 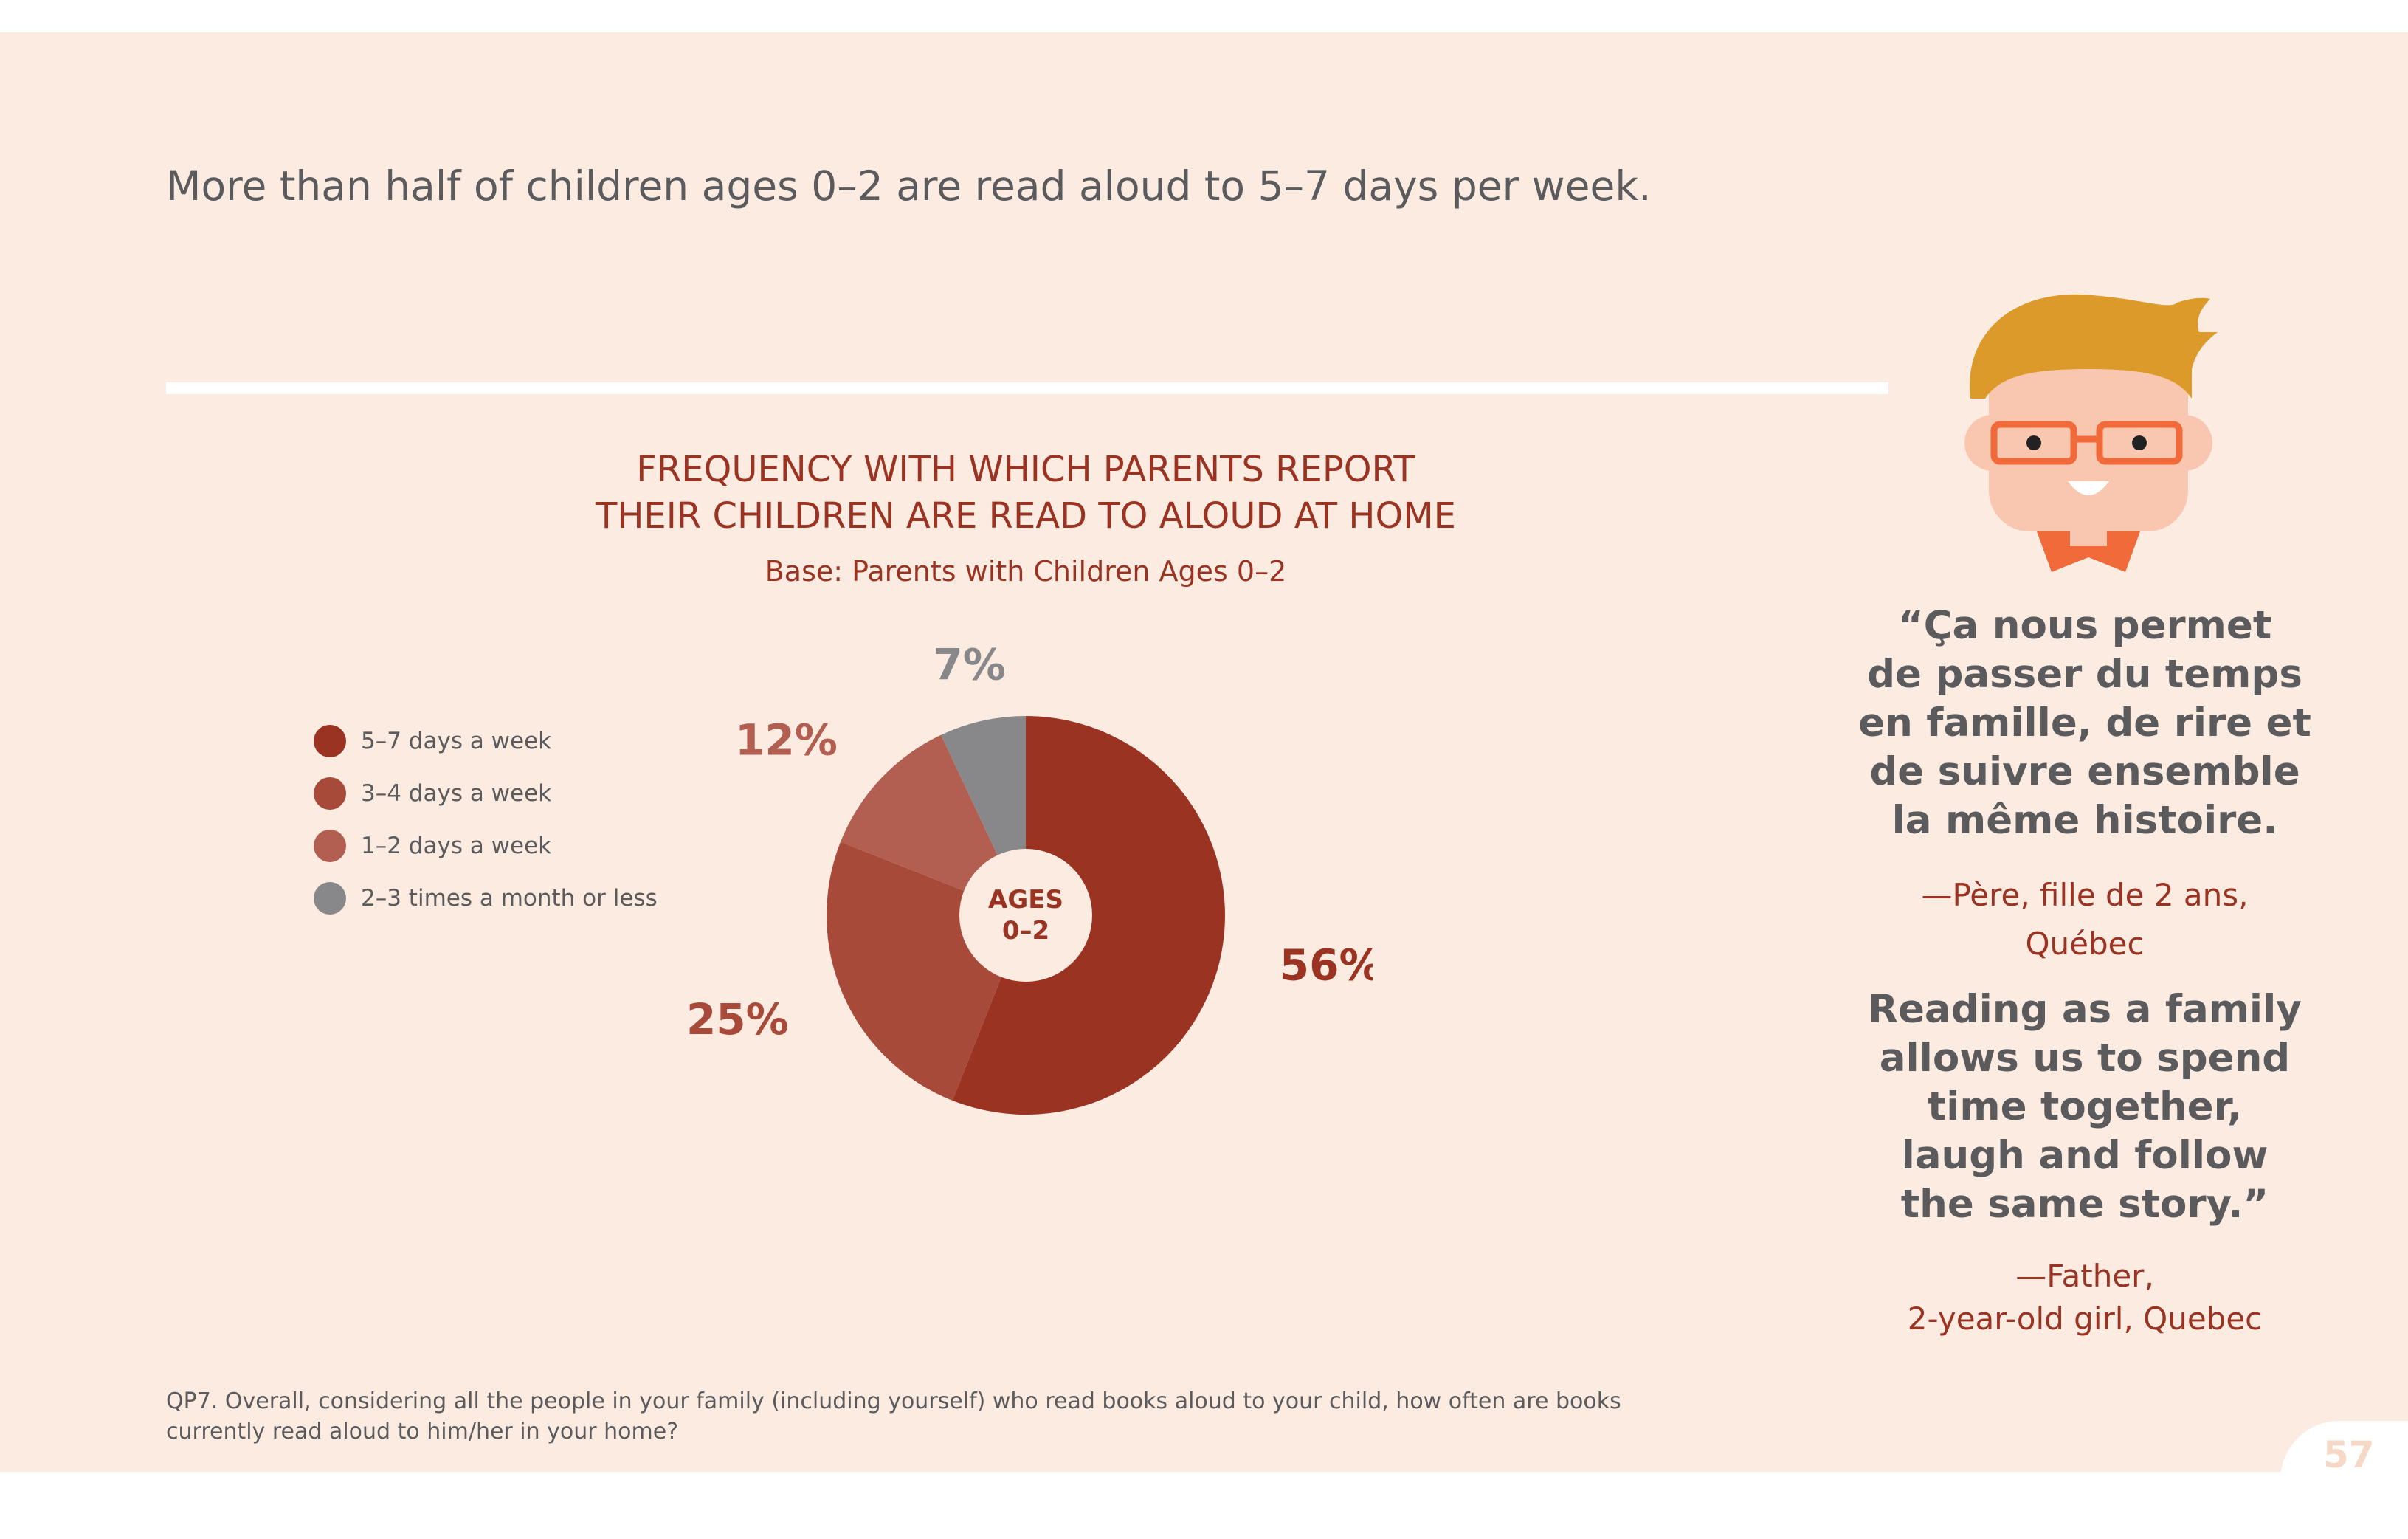 I want to click on attribution-english-line: 2-year-old girl, Quebec, so click(x=2085, y=1319).